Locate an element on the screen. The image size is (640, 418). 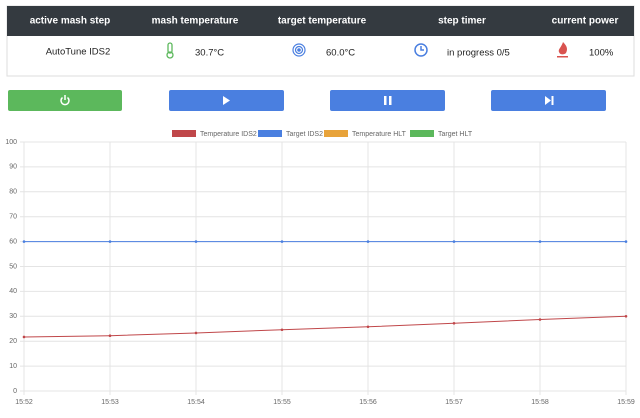
x-tick-label: 15:59 is located at coordinates (626, 402).